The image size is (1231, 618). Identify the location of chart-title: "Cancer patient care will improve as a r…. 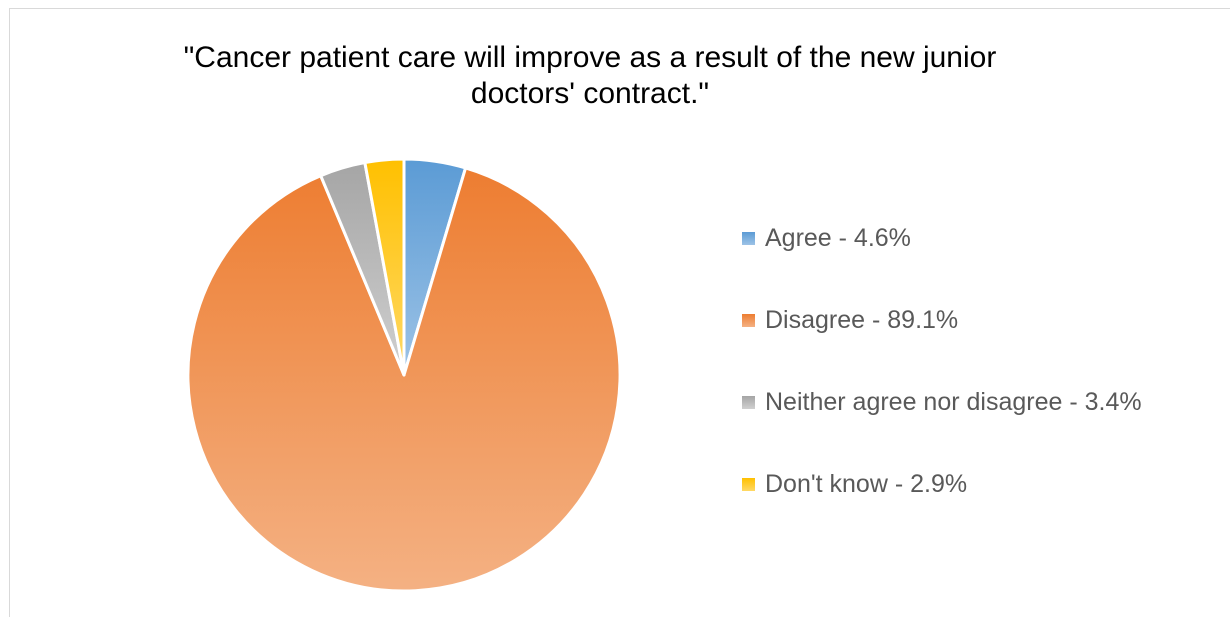
(590, 75).